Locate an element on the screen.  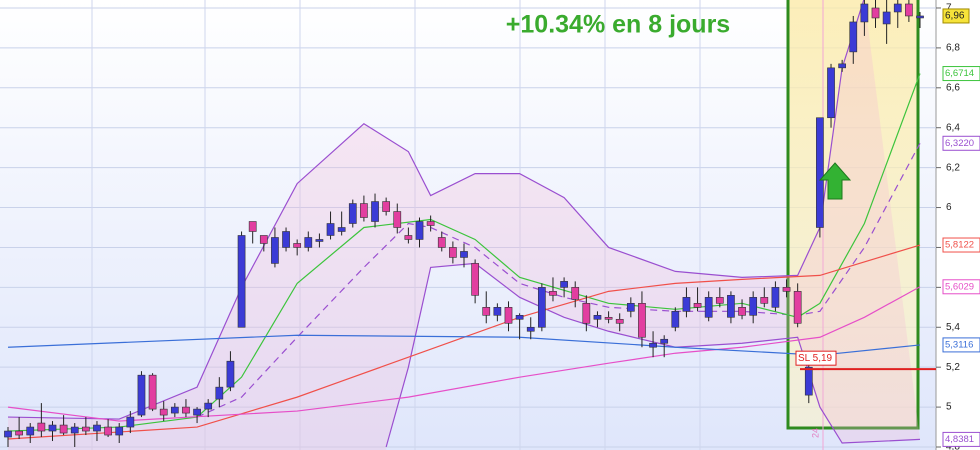
event-label: 24 is located at coordinates (815, 433).